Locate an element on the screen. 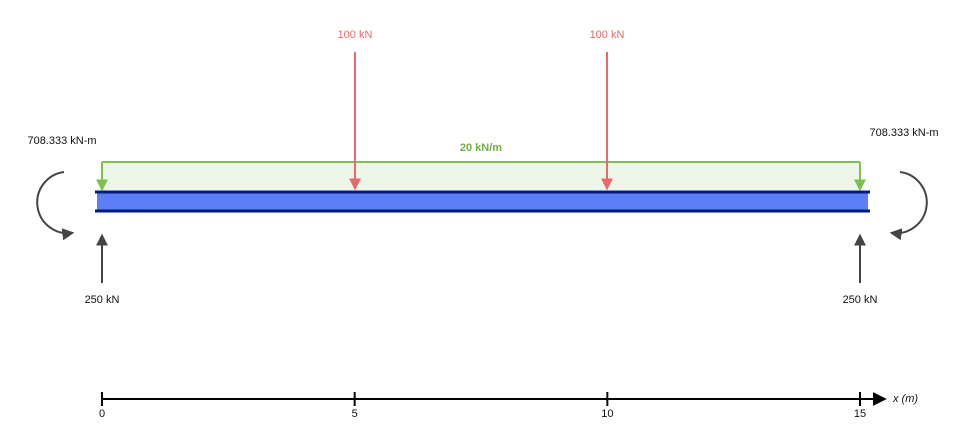 Image resolution: width=974 pixels, height=430 pixels. axis-tick-label: 10 is located at coordinates (607, 414).